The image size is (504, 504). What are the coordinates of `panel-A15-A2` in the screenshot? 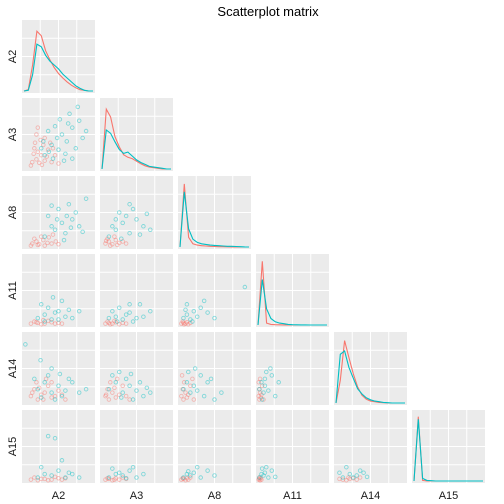 It's located at (58, 446).